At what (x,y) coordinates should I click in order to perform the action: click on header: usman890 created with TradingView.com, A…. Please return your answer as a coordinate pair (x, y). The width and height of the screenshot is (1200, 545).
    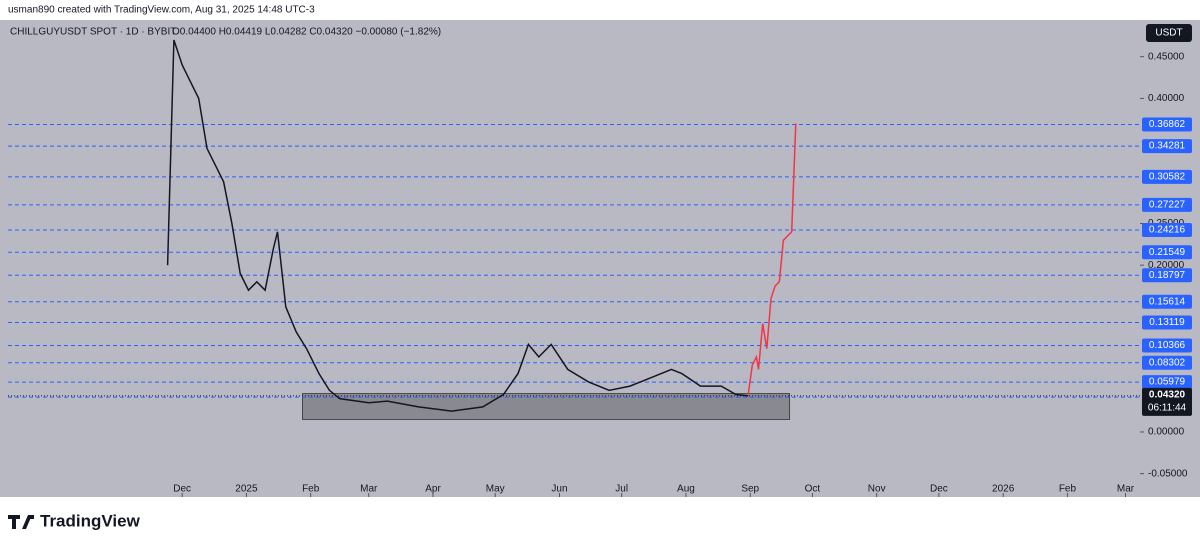
    Looking at the image, I should click on (161, 10).